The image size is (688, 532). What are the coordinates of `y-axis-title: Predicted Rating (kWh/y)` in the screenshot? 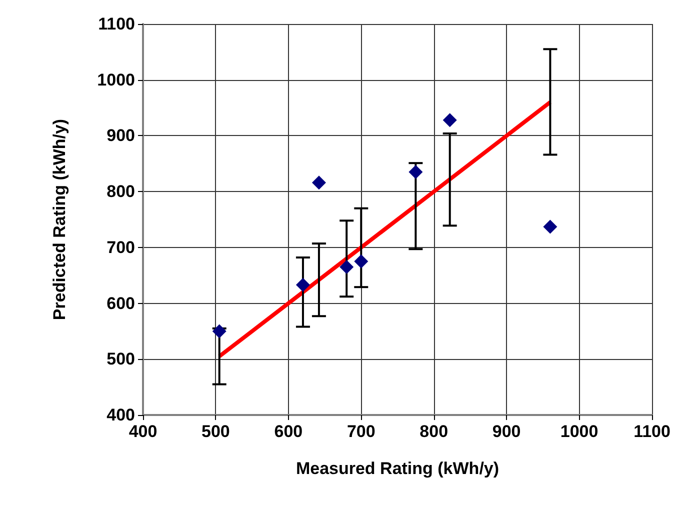 It's located at (59, 219).